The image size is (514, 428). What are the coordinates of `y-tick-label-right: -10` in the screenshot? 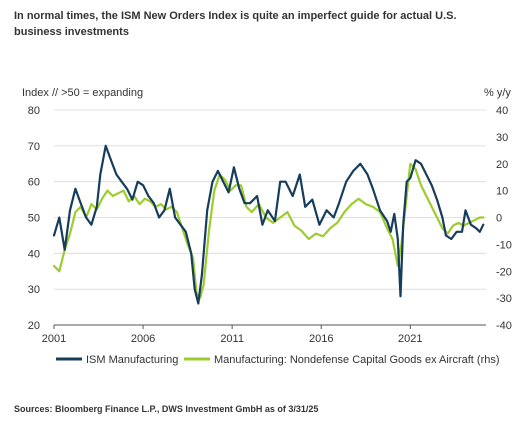 It's located at (504, 245).